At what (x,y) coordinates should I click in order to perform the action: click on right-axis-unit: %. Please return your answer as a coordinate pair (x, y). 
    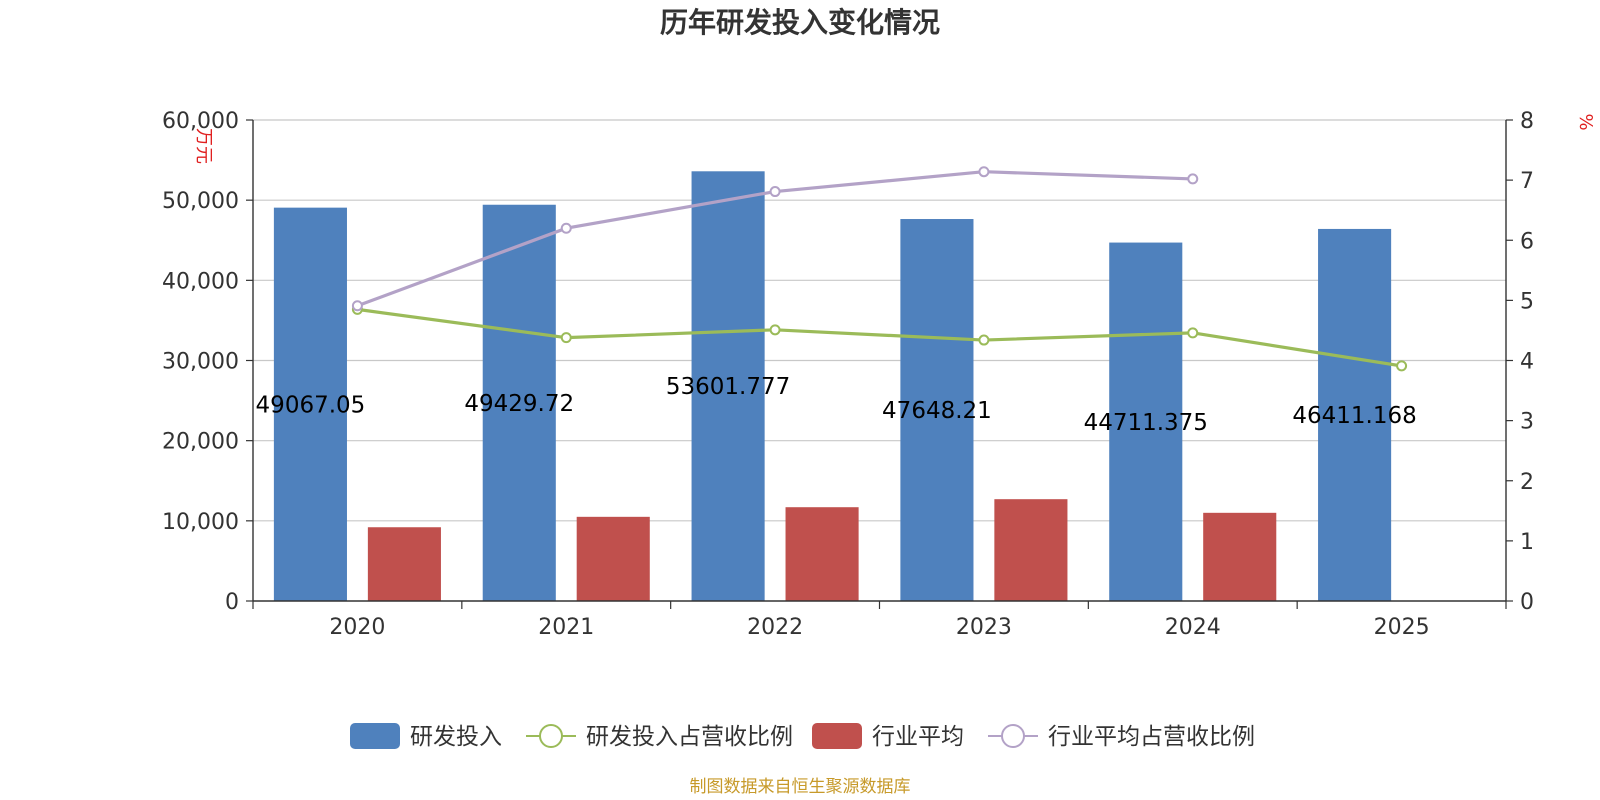
    Looking at the image, I should click on (1585, 121).